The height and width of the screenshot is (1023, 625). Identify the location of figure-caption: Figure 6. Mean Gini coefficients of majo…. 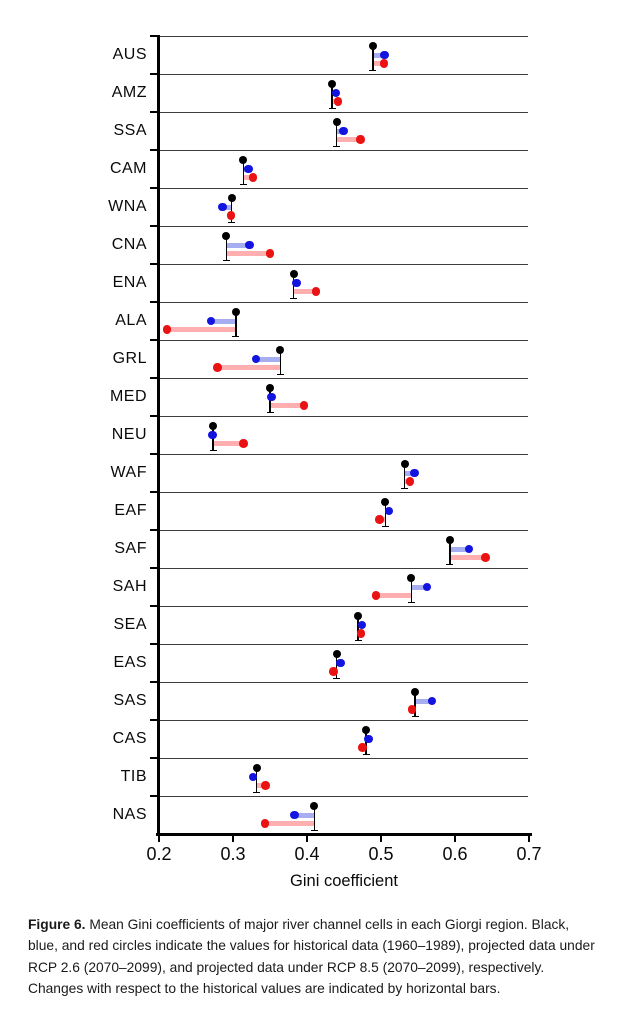
(314, 956).